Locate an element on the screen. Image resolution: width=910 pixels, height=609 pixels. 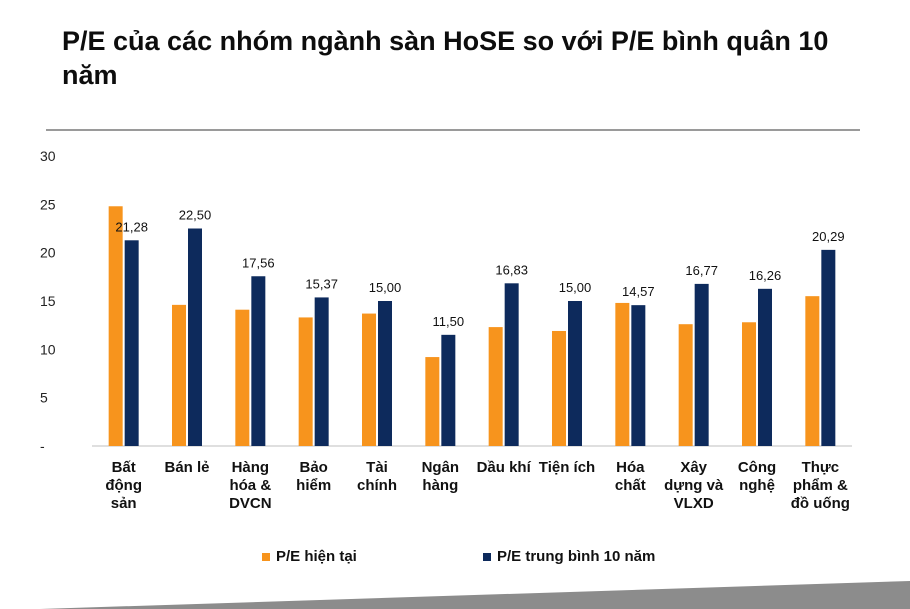
y-tick-label: 5 is located at coordinates (44, 398).